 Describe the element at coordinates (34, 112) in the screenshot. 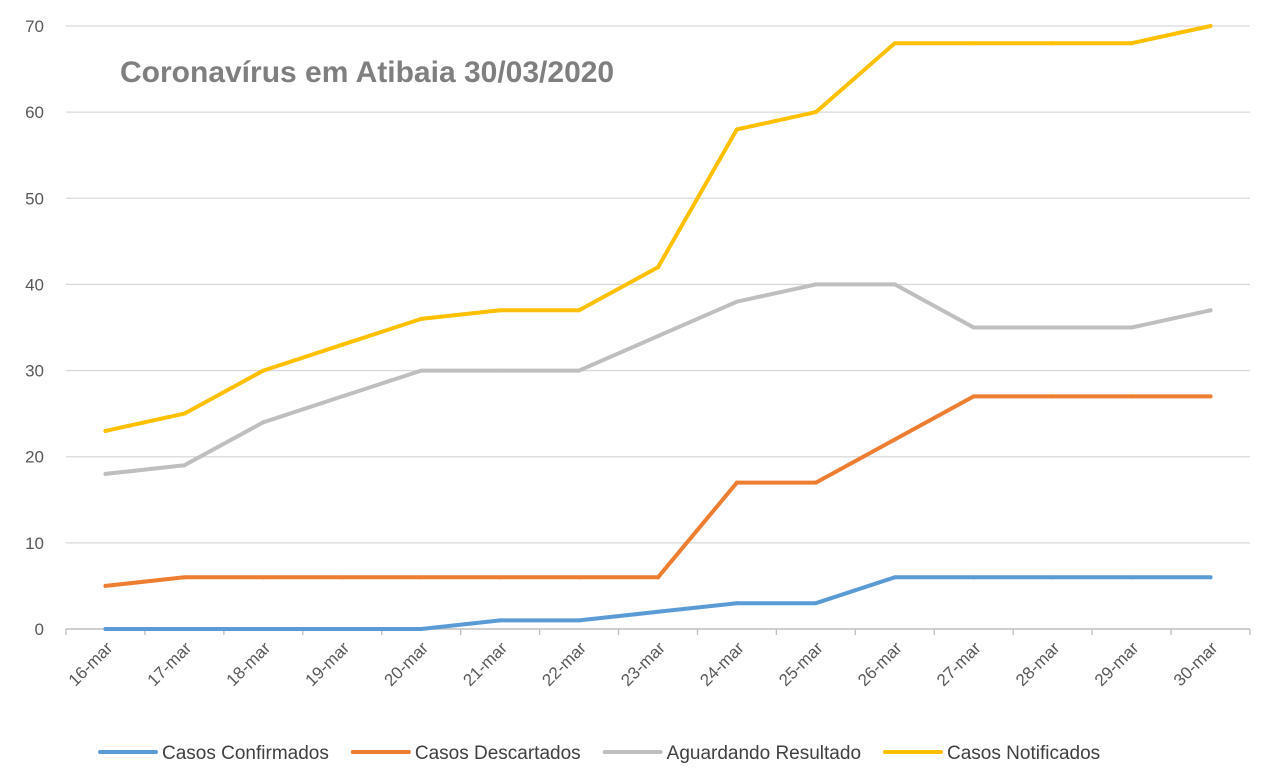

I see `y-tick-label: 60` at that location.